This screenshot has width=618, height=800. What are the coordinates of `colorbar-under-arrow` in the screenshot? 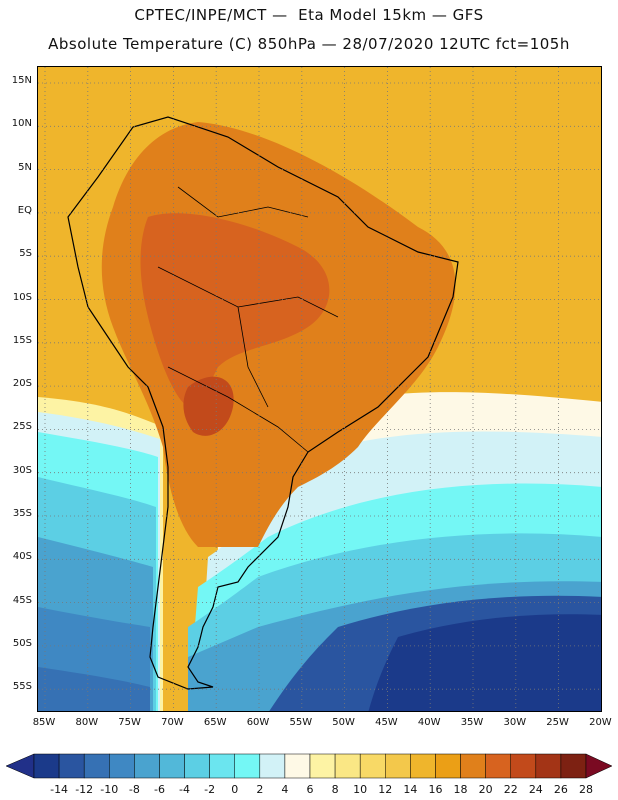 It's located at (20, 766).